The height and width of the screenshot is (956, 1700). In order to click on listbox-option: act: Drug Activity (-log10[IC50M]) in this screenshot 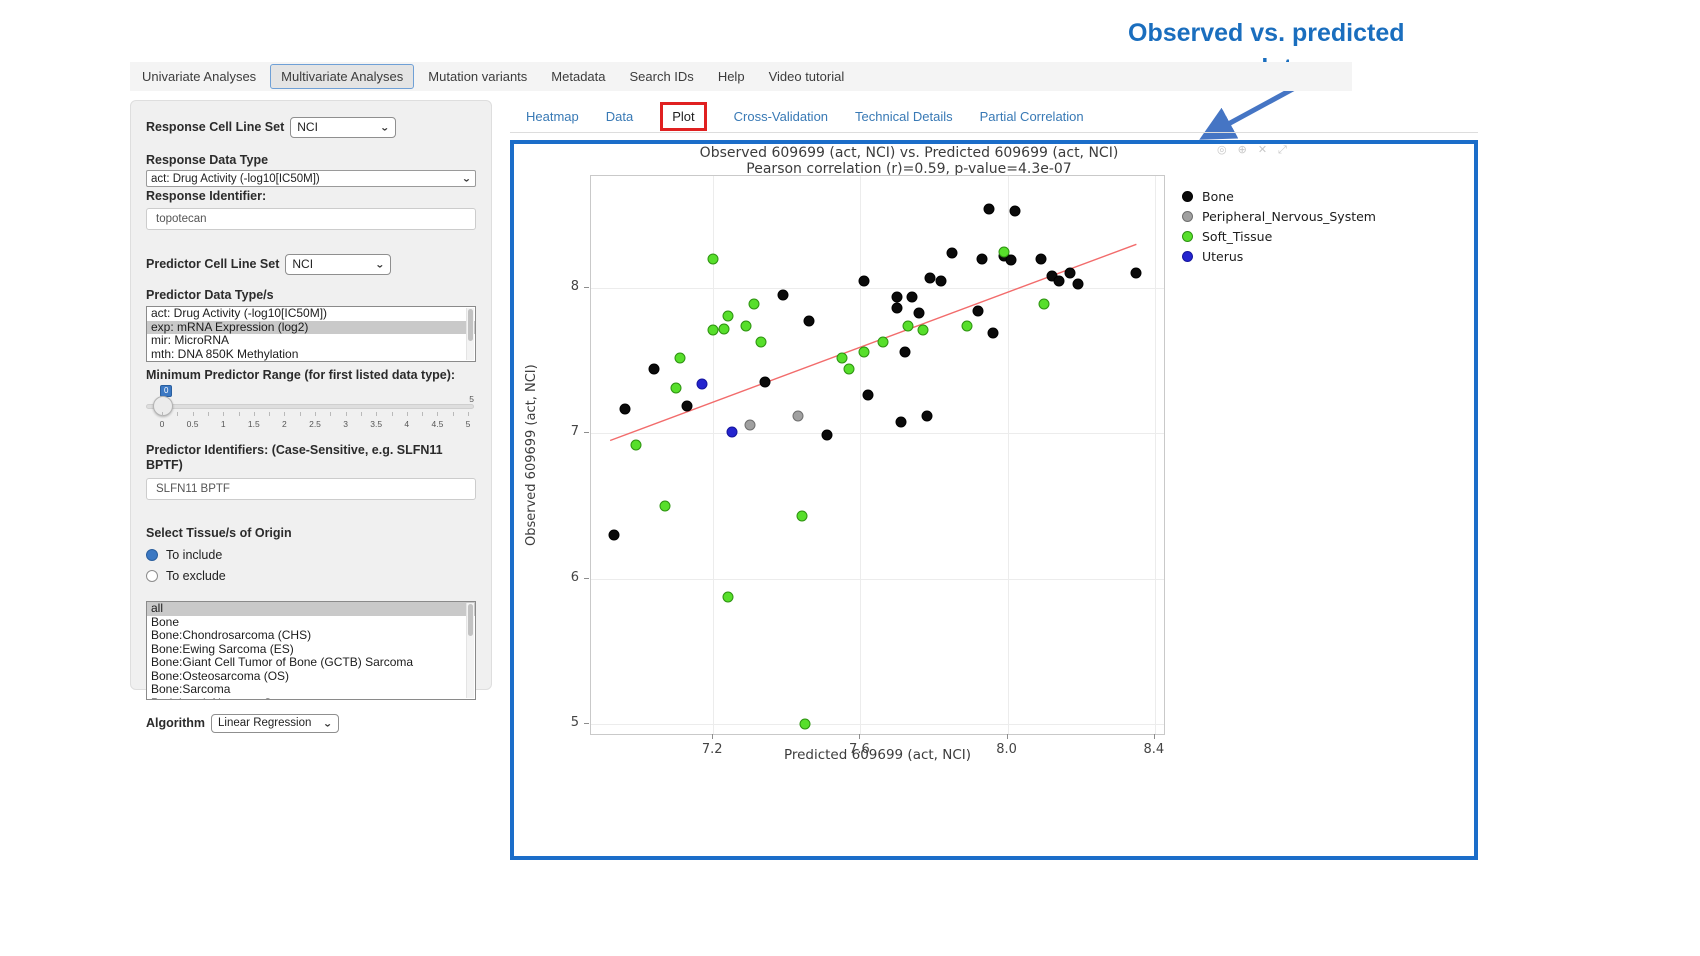, I will do `click(239, 313)`.